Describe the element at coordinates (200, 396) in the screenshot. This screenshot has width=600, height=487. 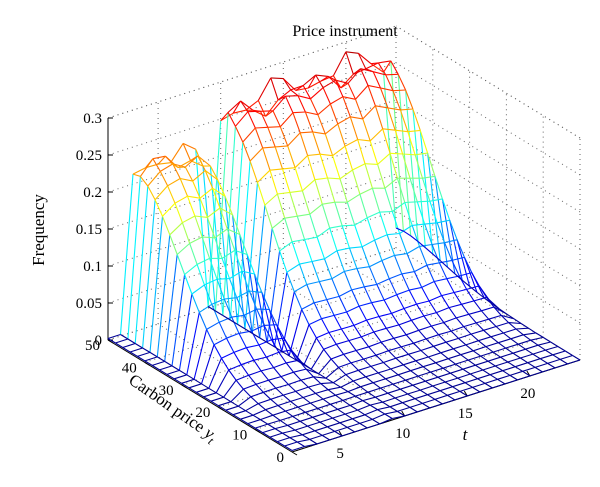
I see `y-axis-line` at that location.